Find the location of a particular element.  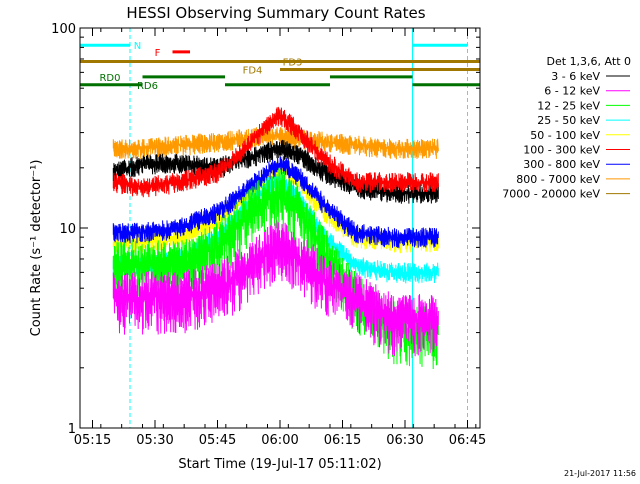

legend-label: 3 - 6 keV is located at coordinates (575, 76).